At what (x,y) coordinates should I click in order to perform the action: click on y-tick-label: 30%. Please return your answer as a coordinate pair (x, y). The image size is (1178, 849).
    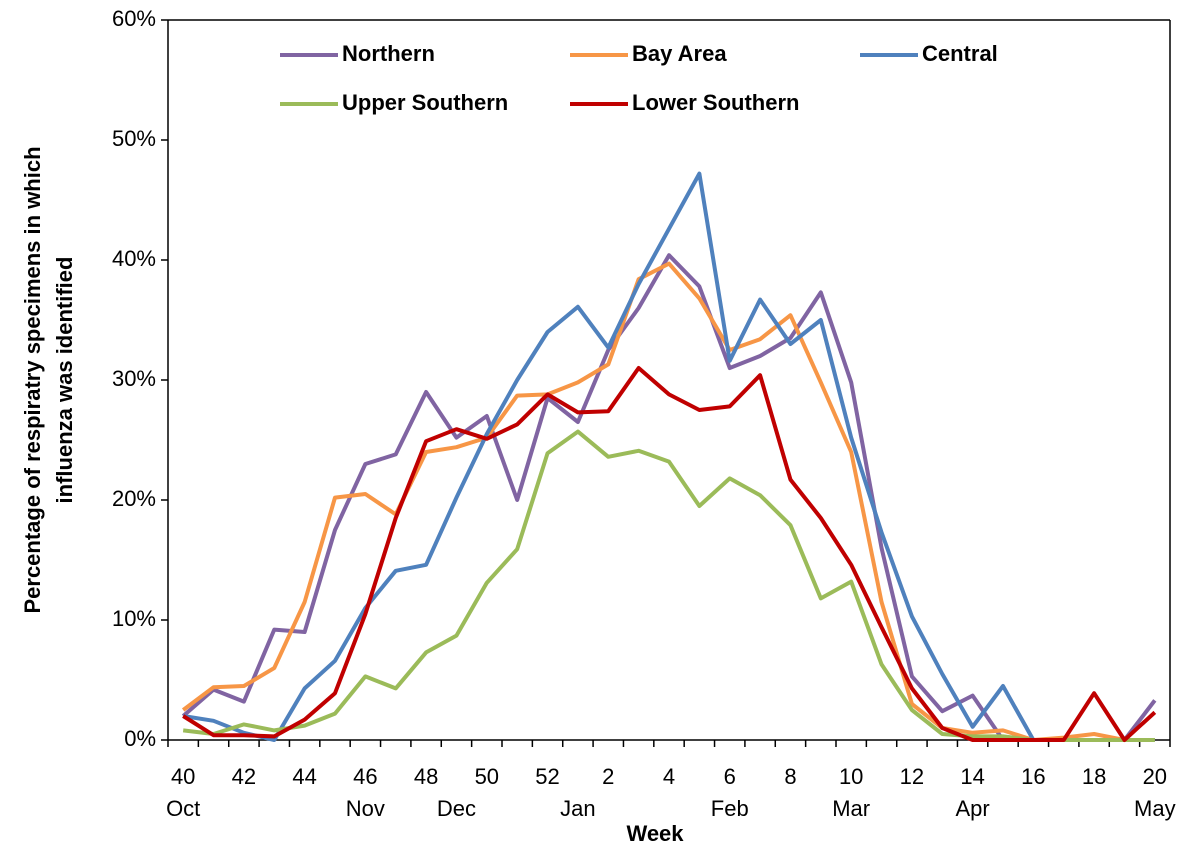
    Looking at the image, I should click on (134, 378).